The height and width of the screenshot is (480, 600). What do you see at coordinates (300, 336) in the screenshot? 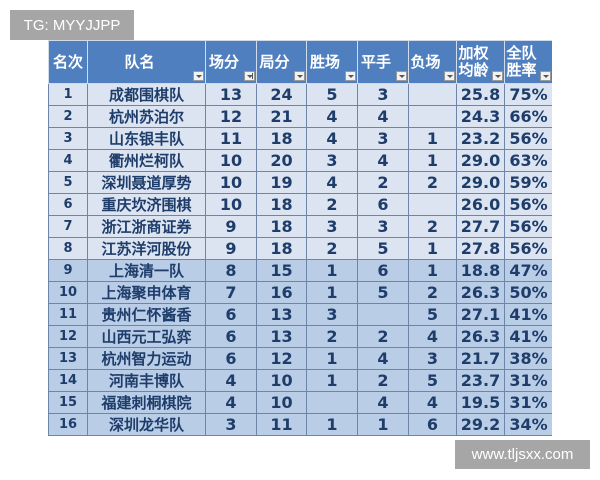
I see `table-row: 12 山西元工弘弈 6 13 2 2 4 26.3 41%` at bounding box center [300, 336].